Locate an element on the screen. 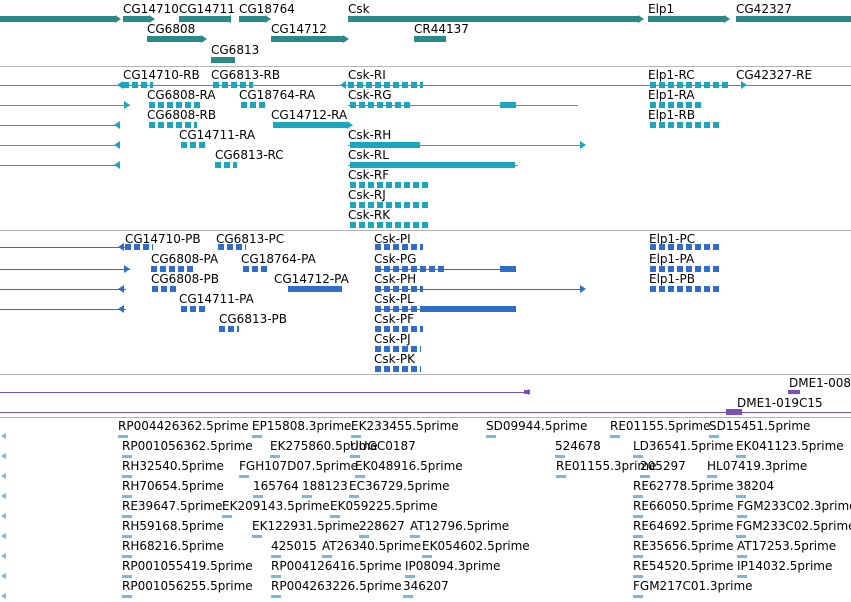 Image resolution: width=851 pixels, height=602 pixels. feature-label: 38204 is located at coordinates (755, 486).